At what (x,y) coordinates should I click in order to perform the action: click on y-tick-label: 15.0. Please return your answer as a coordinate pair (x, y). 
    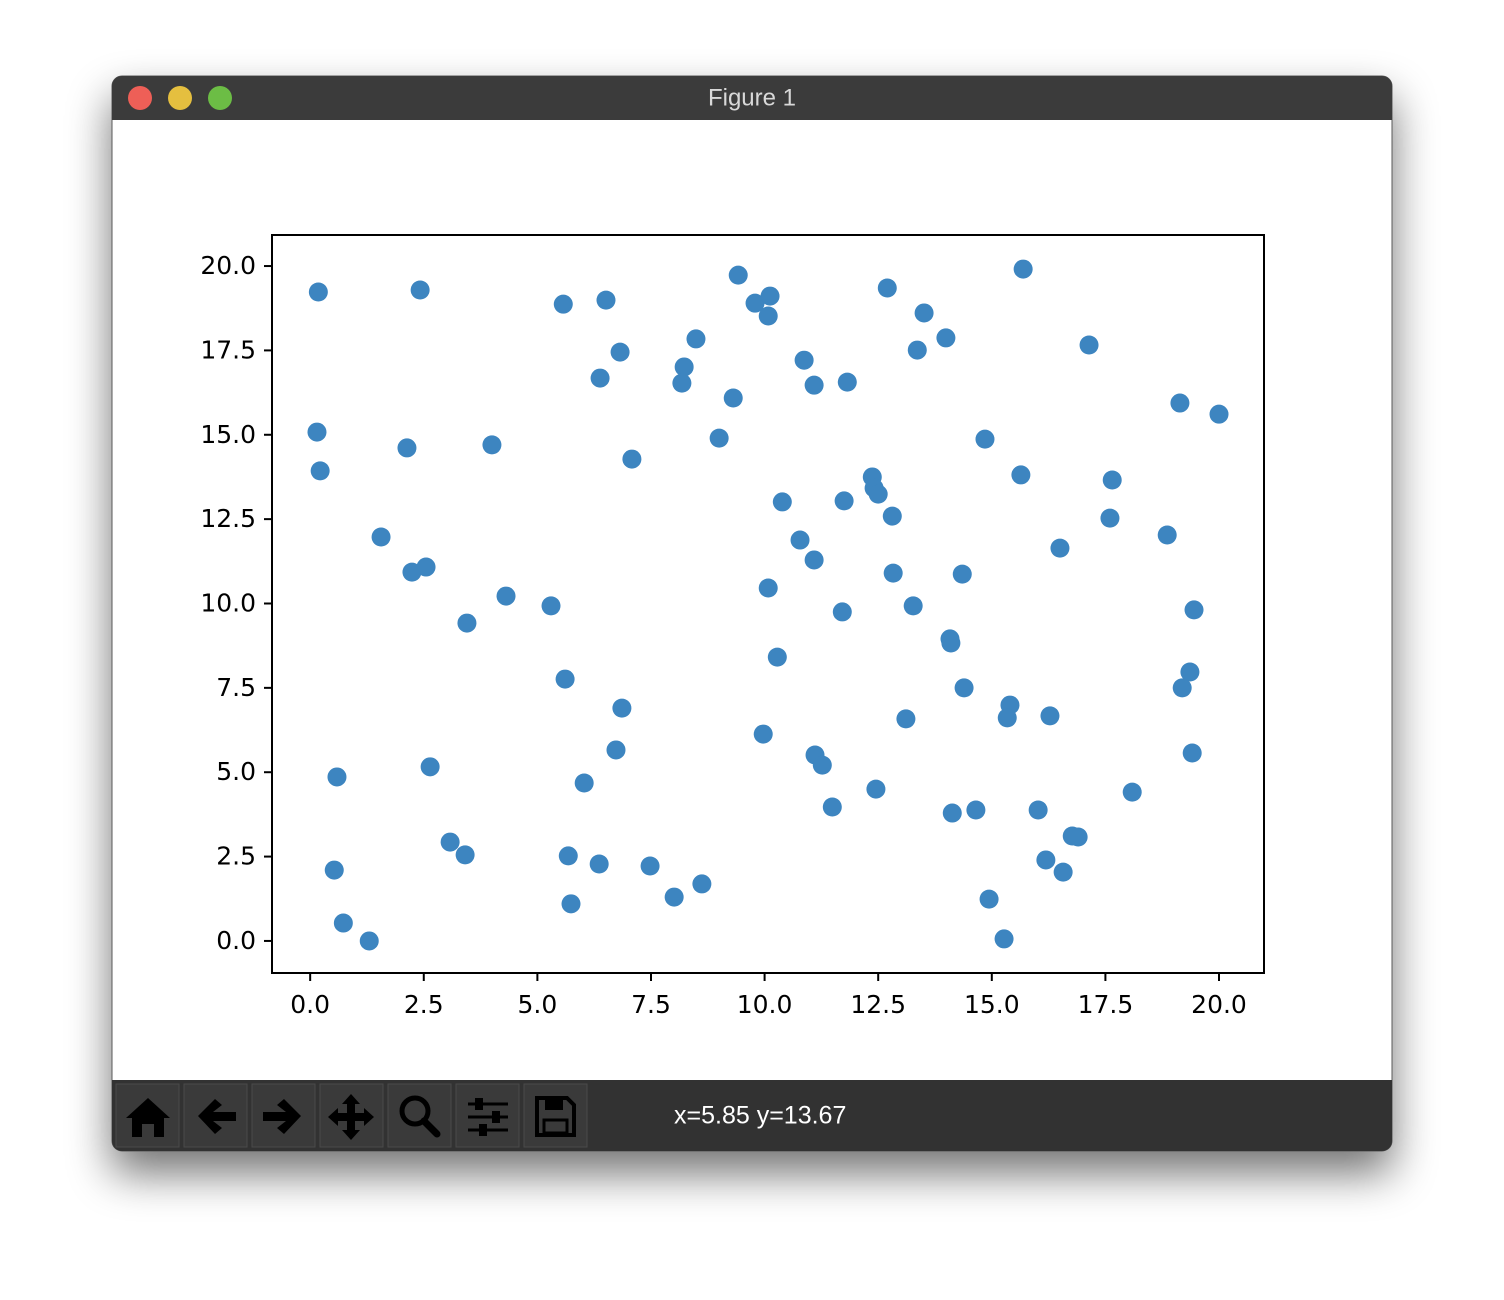
    Looking at the image, I should click on (228, 434).